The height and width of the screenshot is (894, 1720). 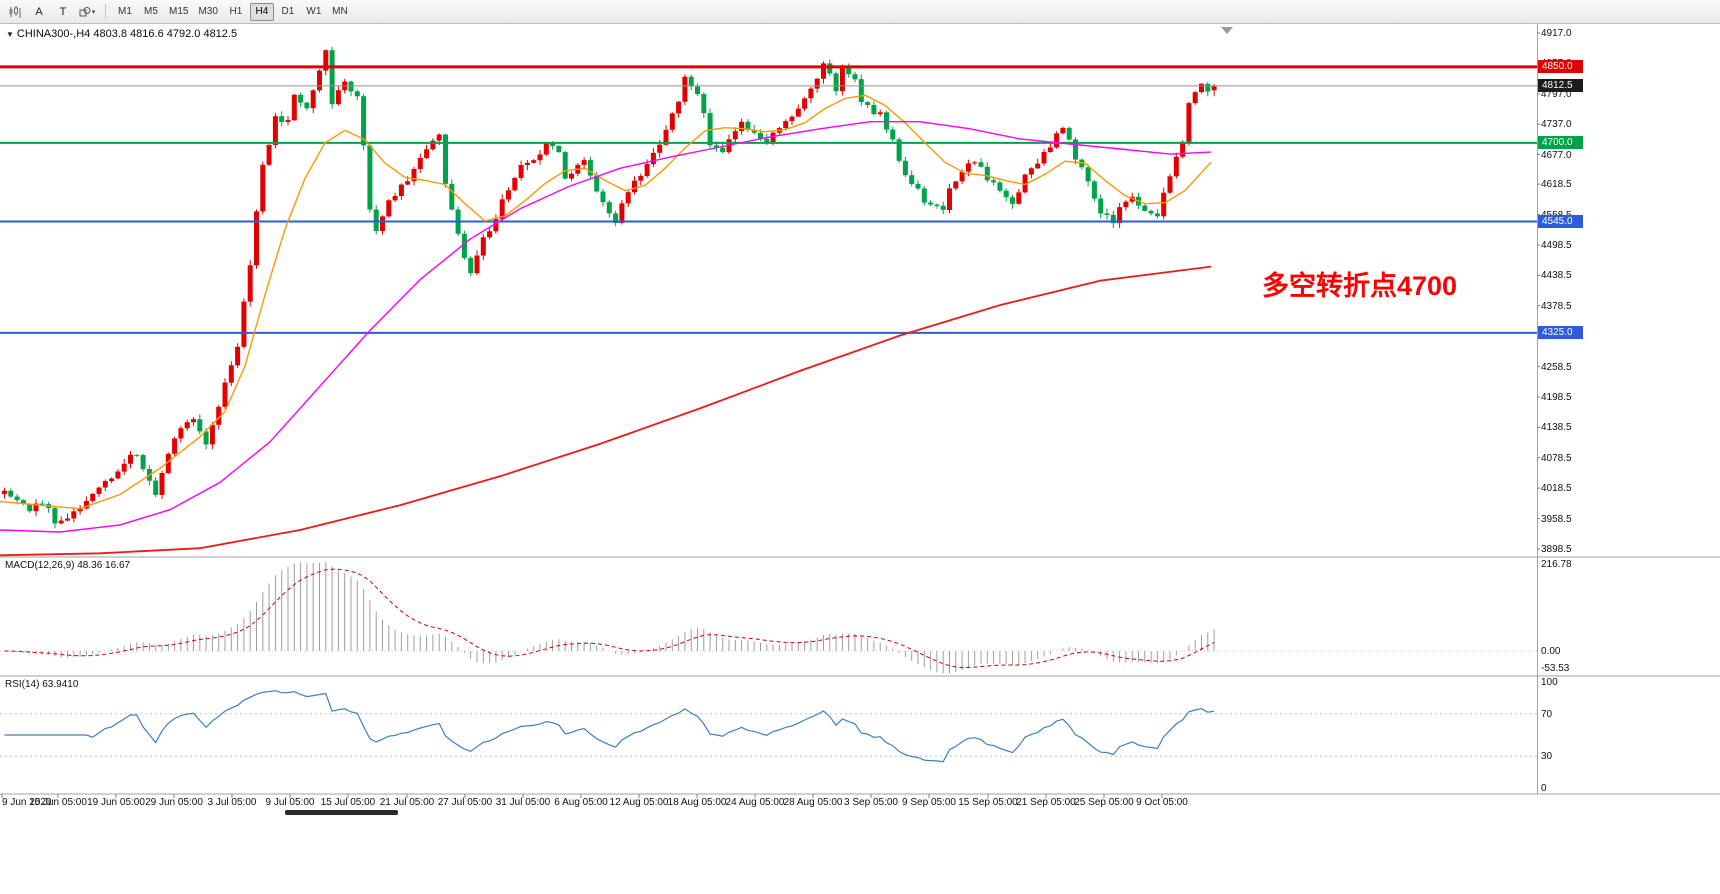 What do you see at coordinates (1556, 549) in the screenshot?
I see `price-axis-label: 3898.5` at bounding box center [1556, 549].